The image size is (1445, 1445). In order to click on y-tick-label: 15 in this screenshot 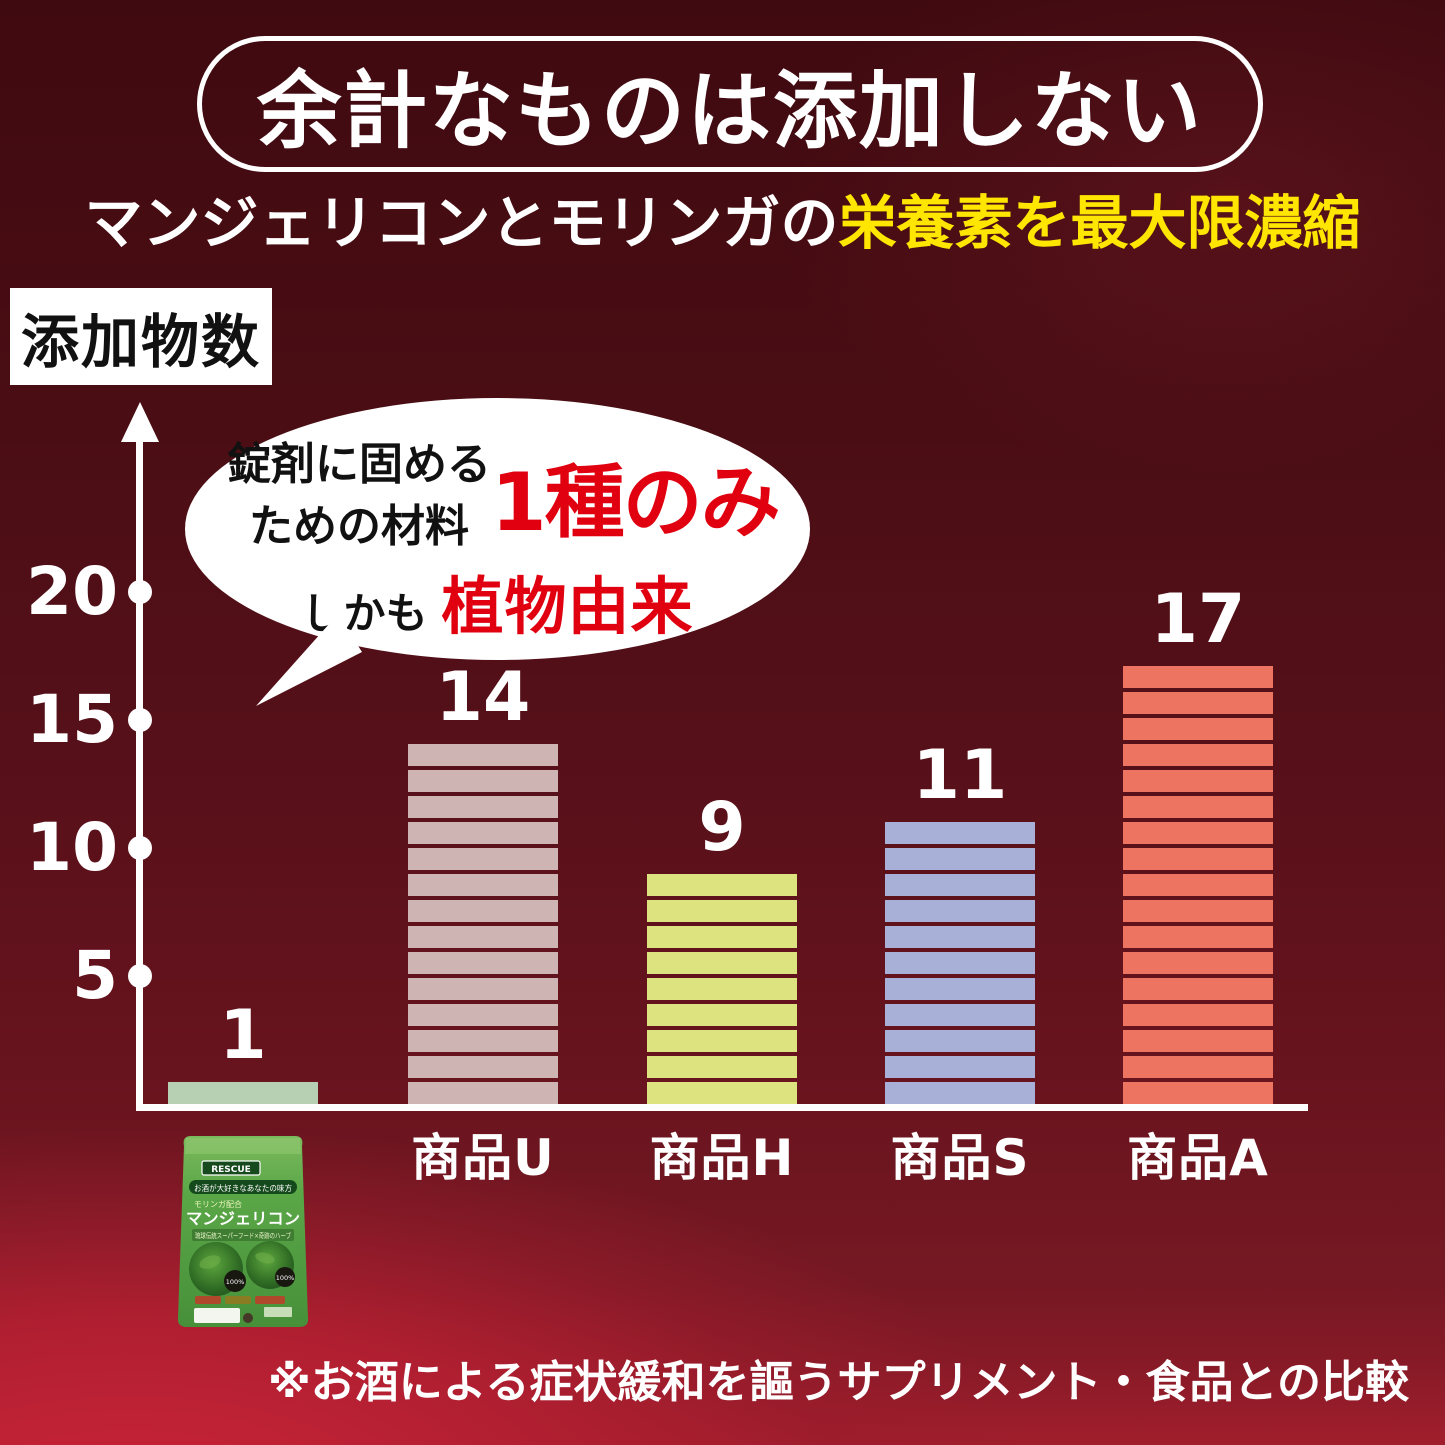, I will do `click(72, 719)`.